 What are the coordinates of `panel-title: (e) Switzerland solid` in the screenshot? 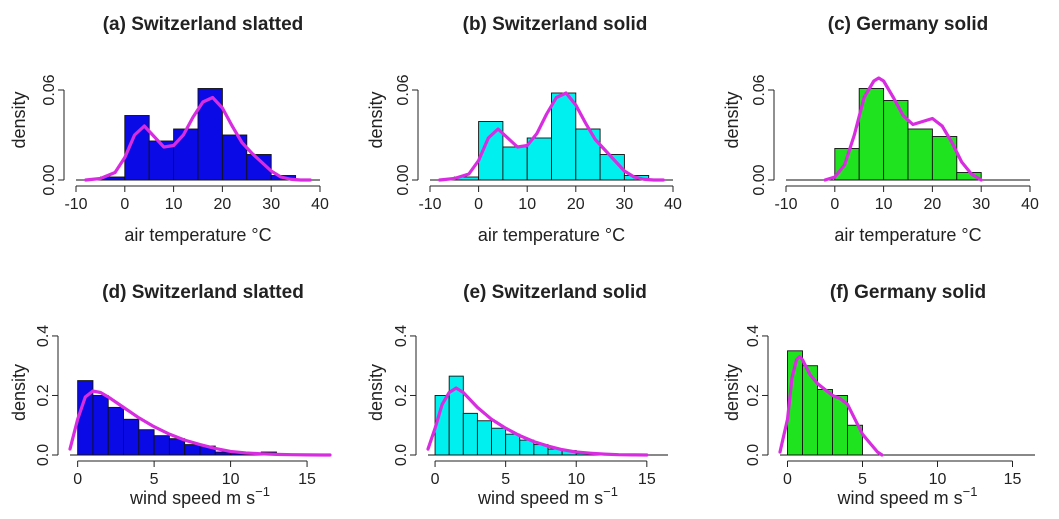 It's located at (555, 292).